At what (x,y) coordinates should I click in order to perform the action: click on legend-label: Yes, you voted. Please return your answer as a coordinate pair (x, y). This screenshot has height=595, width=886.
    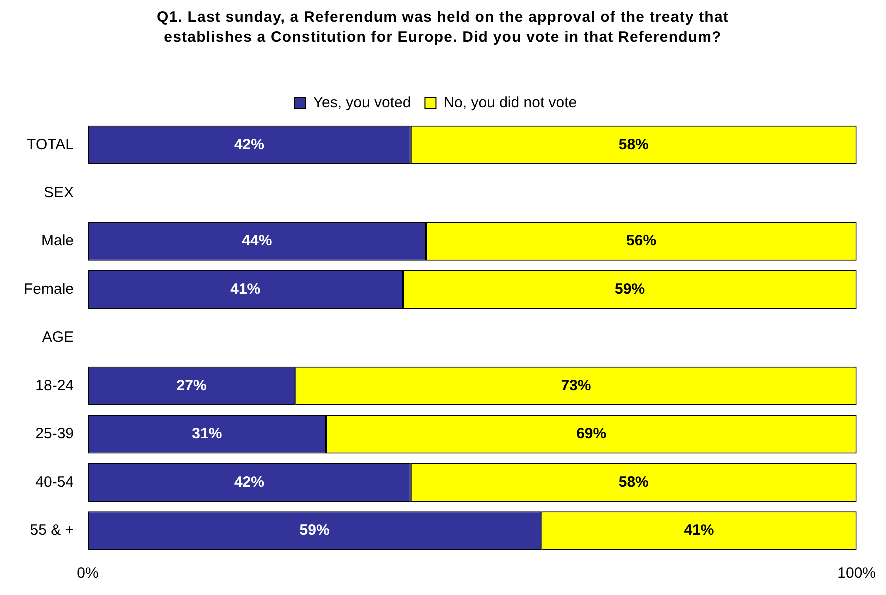
    Looking at the image, I should click on (362, 103).